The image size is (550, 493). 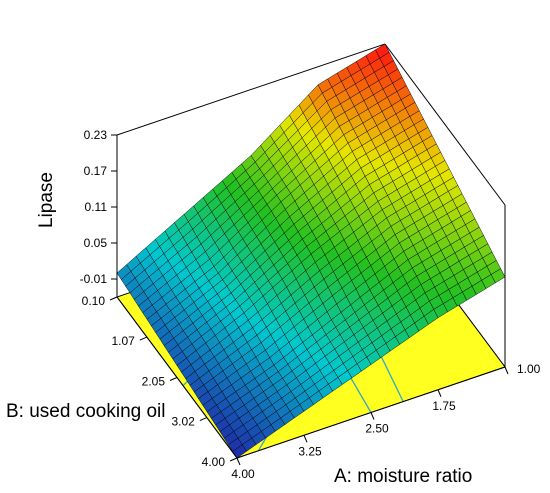 What do you see at coordinates (86, 411) in the screenshot?
I see `b-axis-label: B: used cooking oil` at bounding box center [86, 411].